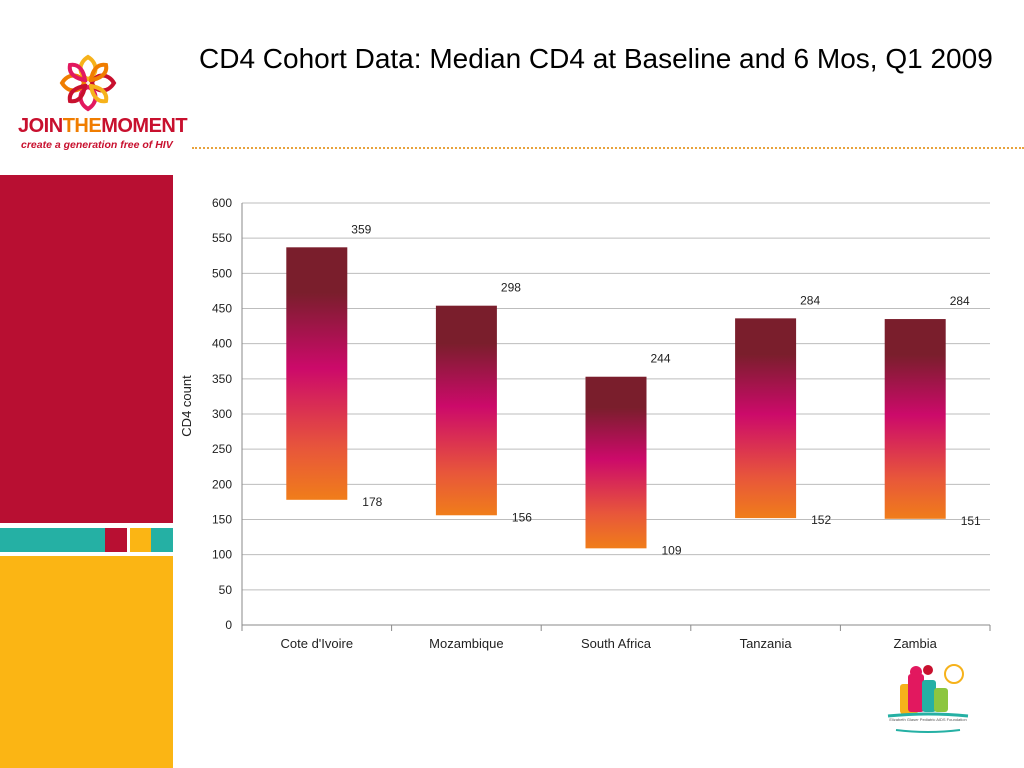 Image resolution: width=1024 pixels, height=768 pixels. What do you see at coordinates (222, 203) in the screenshot?
I see `y-tick-label: 600` at bounding box center [222, 203].